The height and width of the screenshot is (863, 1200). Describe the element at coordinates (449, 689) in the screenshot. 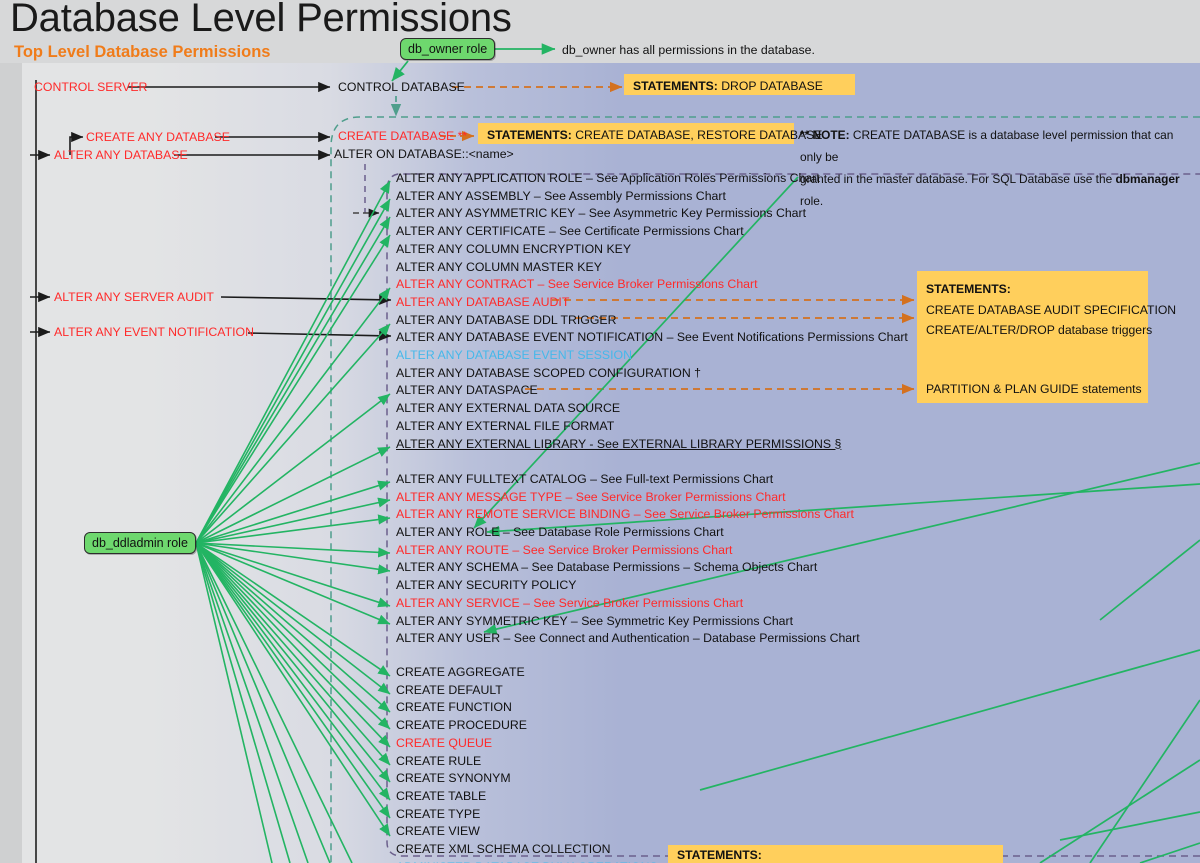

I see `permission-row-create-default: CREATE DEFAULT` at that location.